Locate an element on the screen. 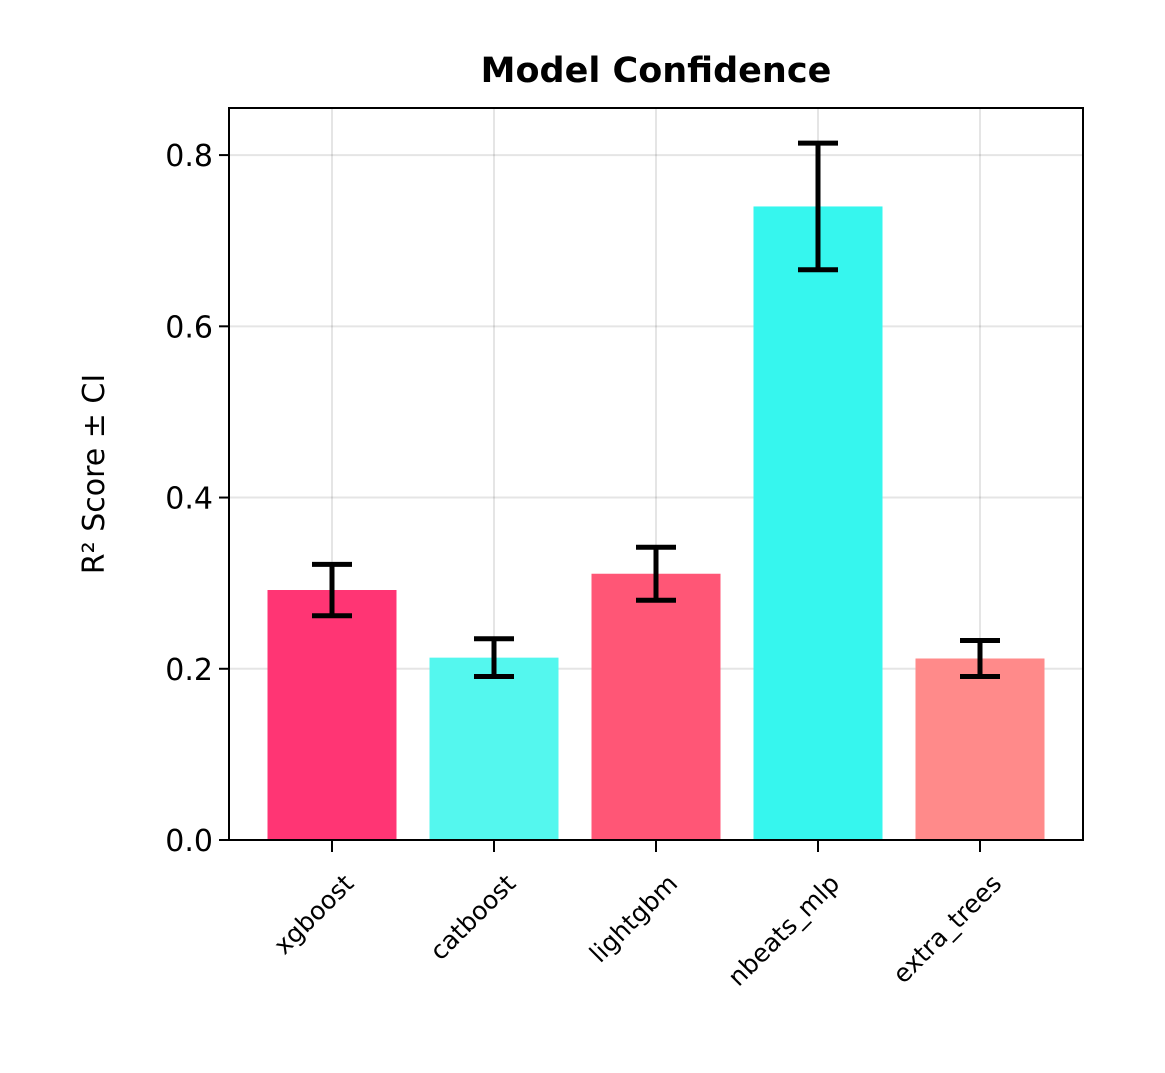  y-tick-label: 0.8 is located at coordinates (189, 156).